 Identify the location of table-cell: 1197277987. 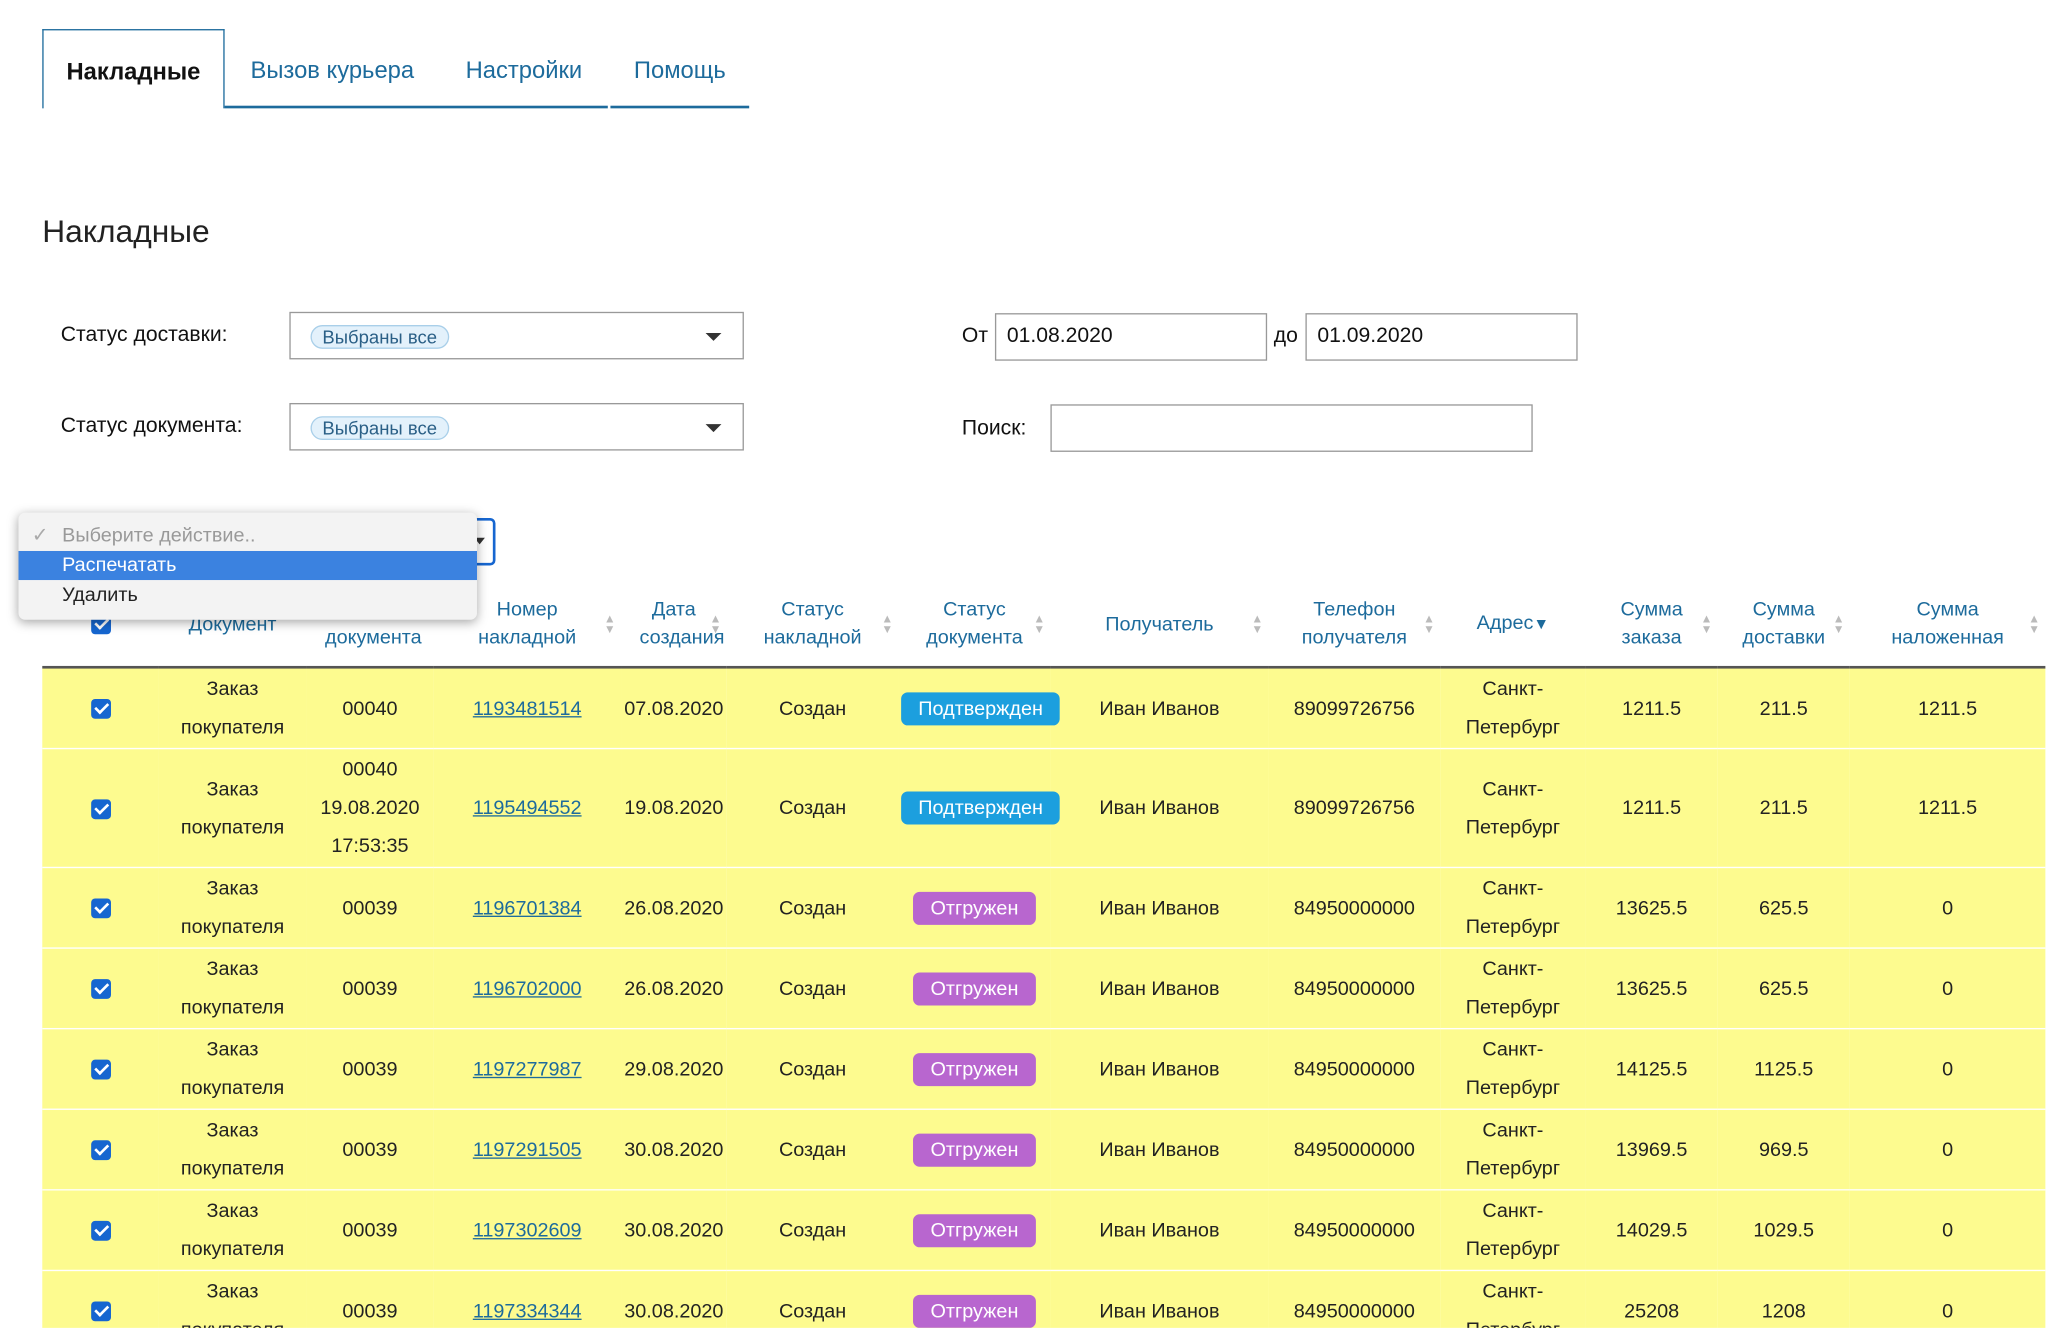
(527, 1068).